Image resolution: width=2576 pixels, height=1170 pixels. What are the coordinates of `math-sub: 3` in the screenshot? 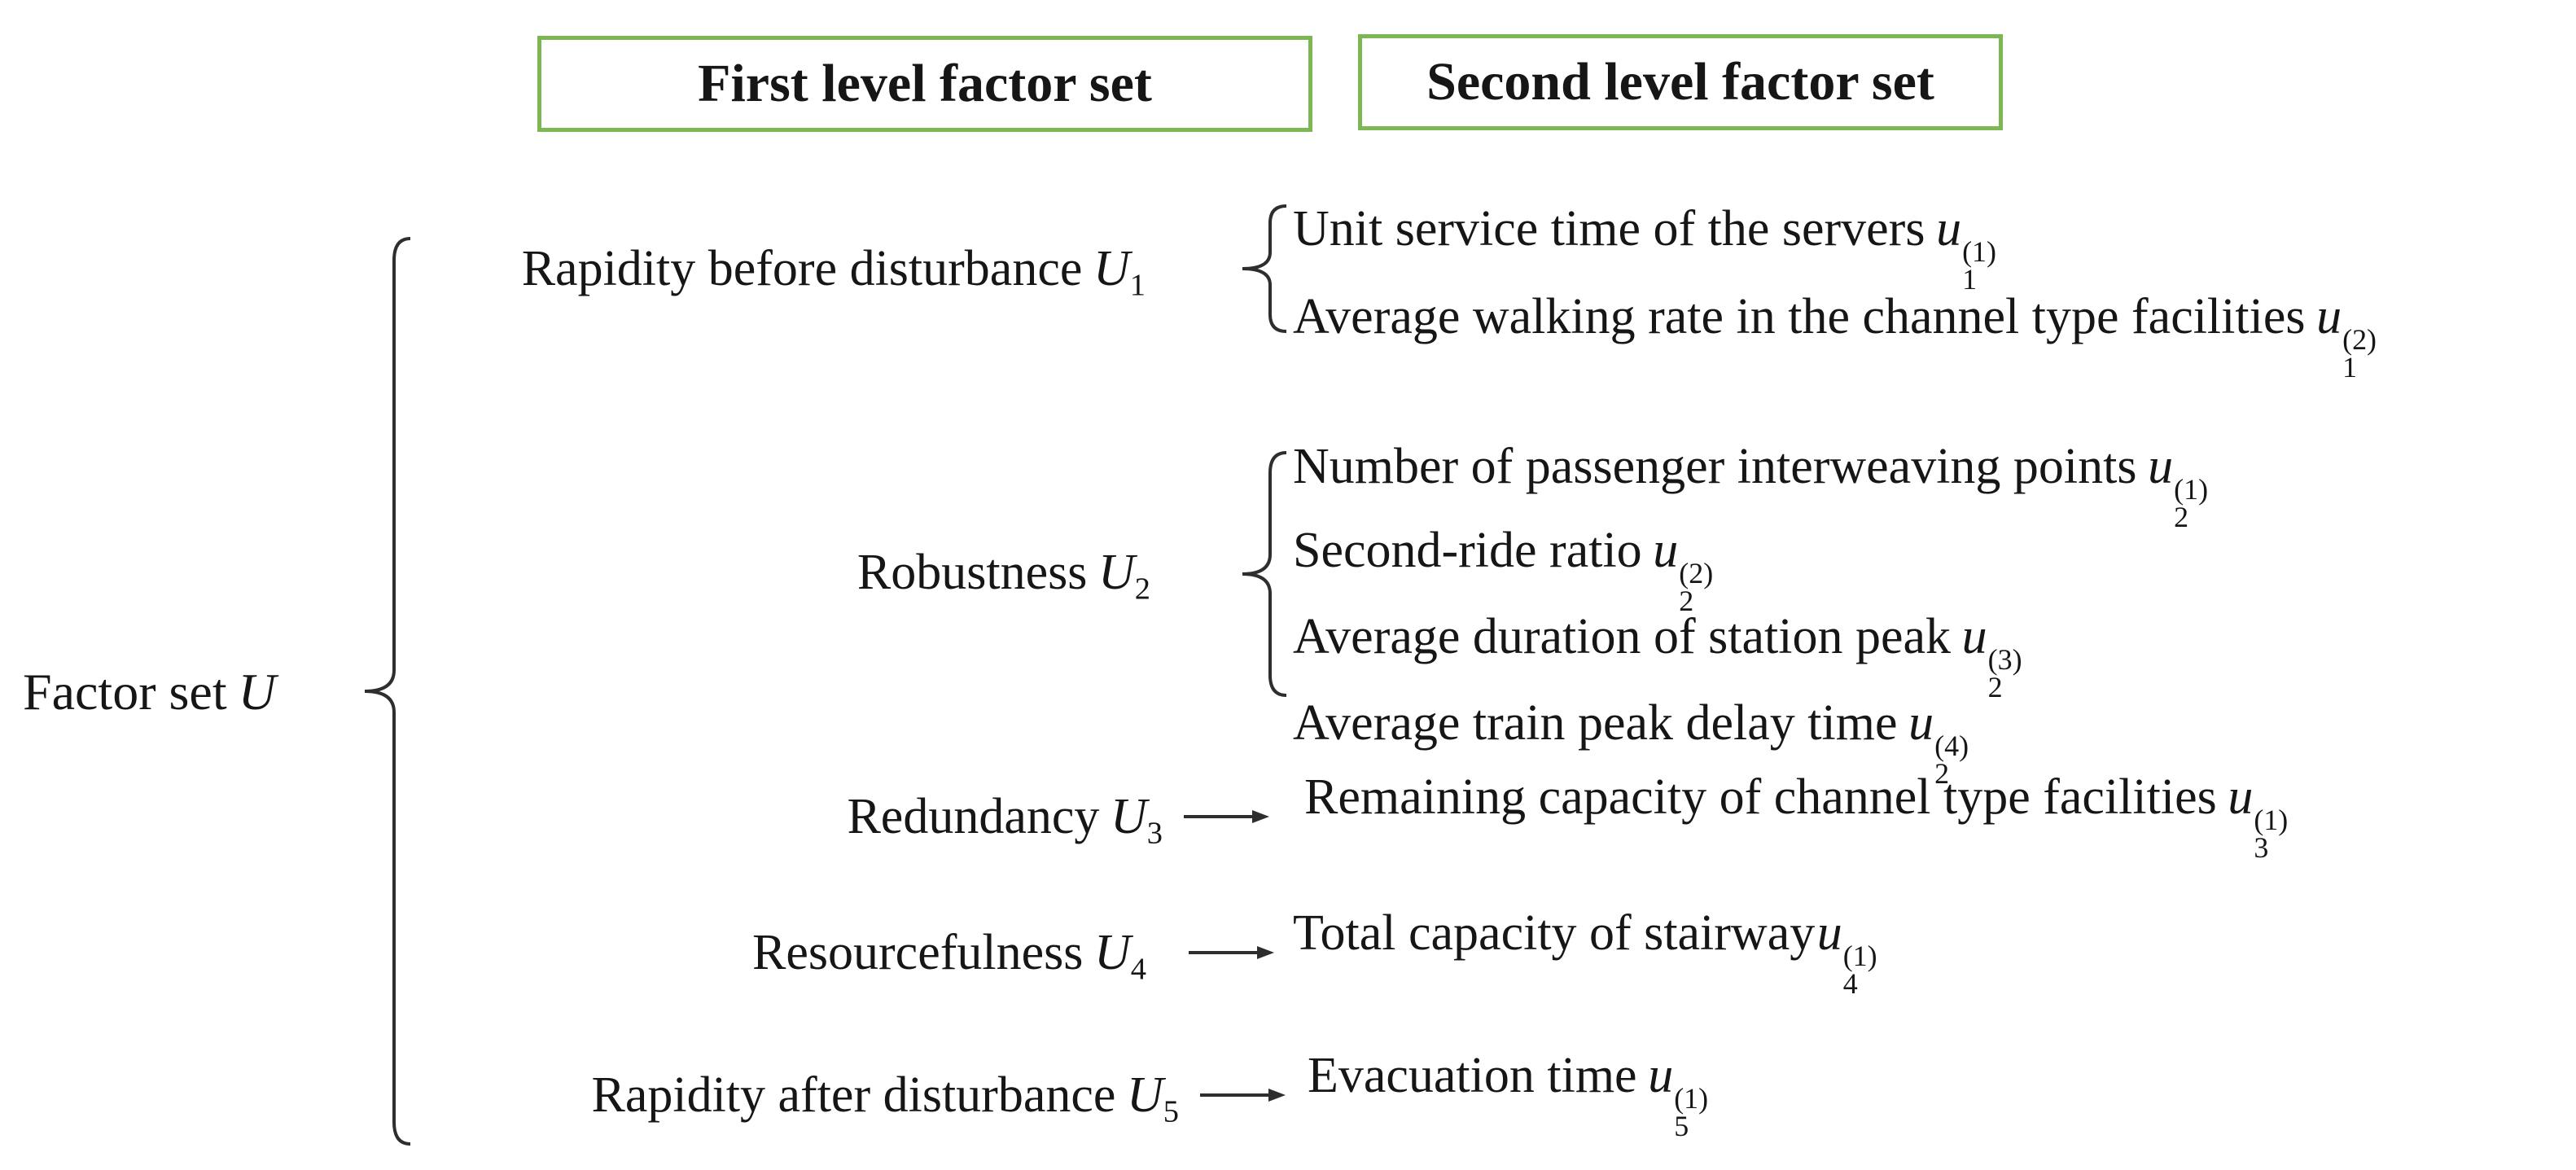 It's located at (2261, 847).